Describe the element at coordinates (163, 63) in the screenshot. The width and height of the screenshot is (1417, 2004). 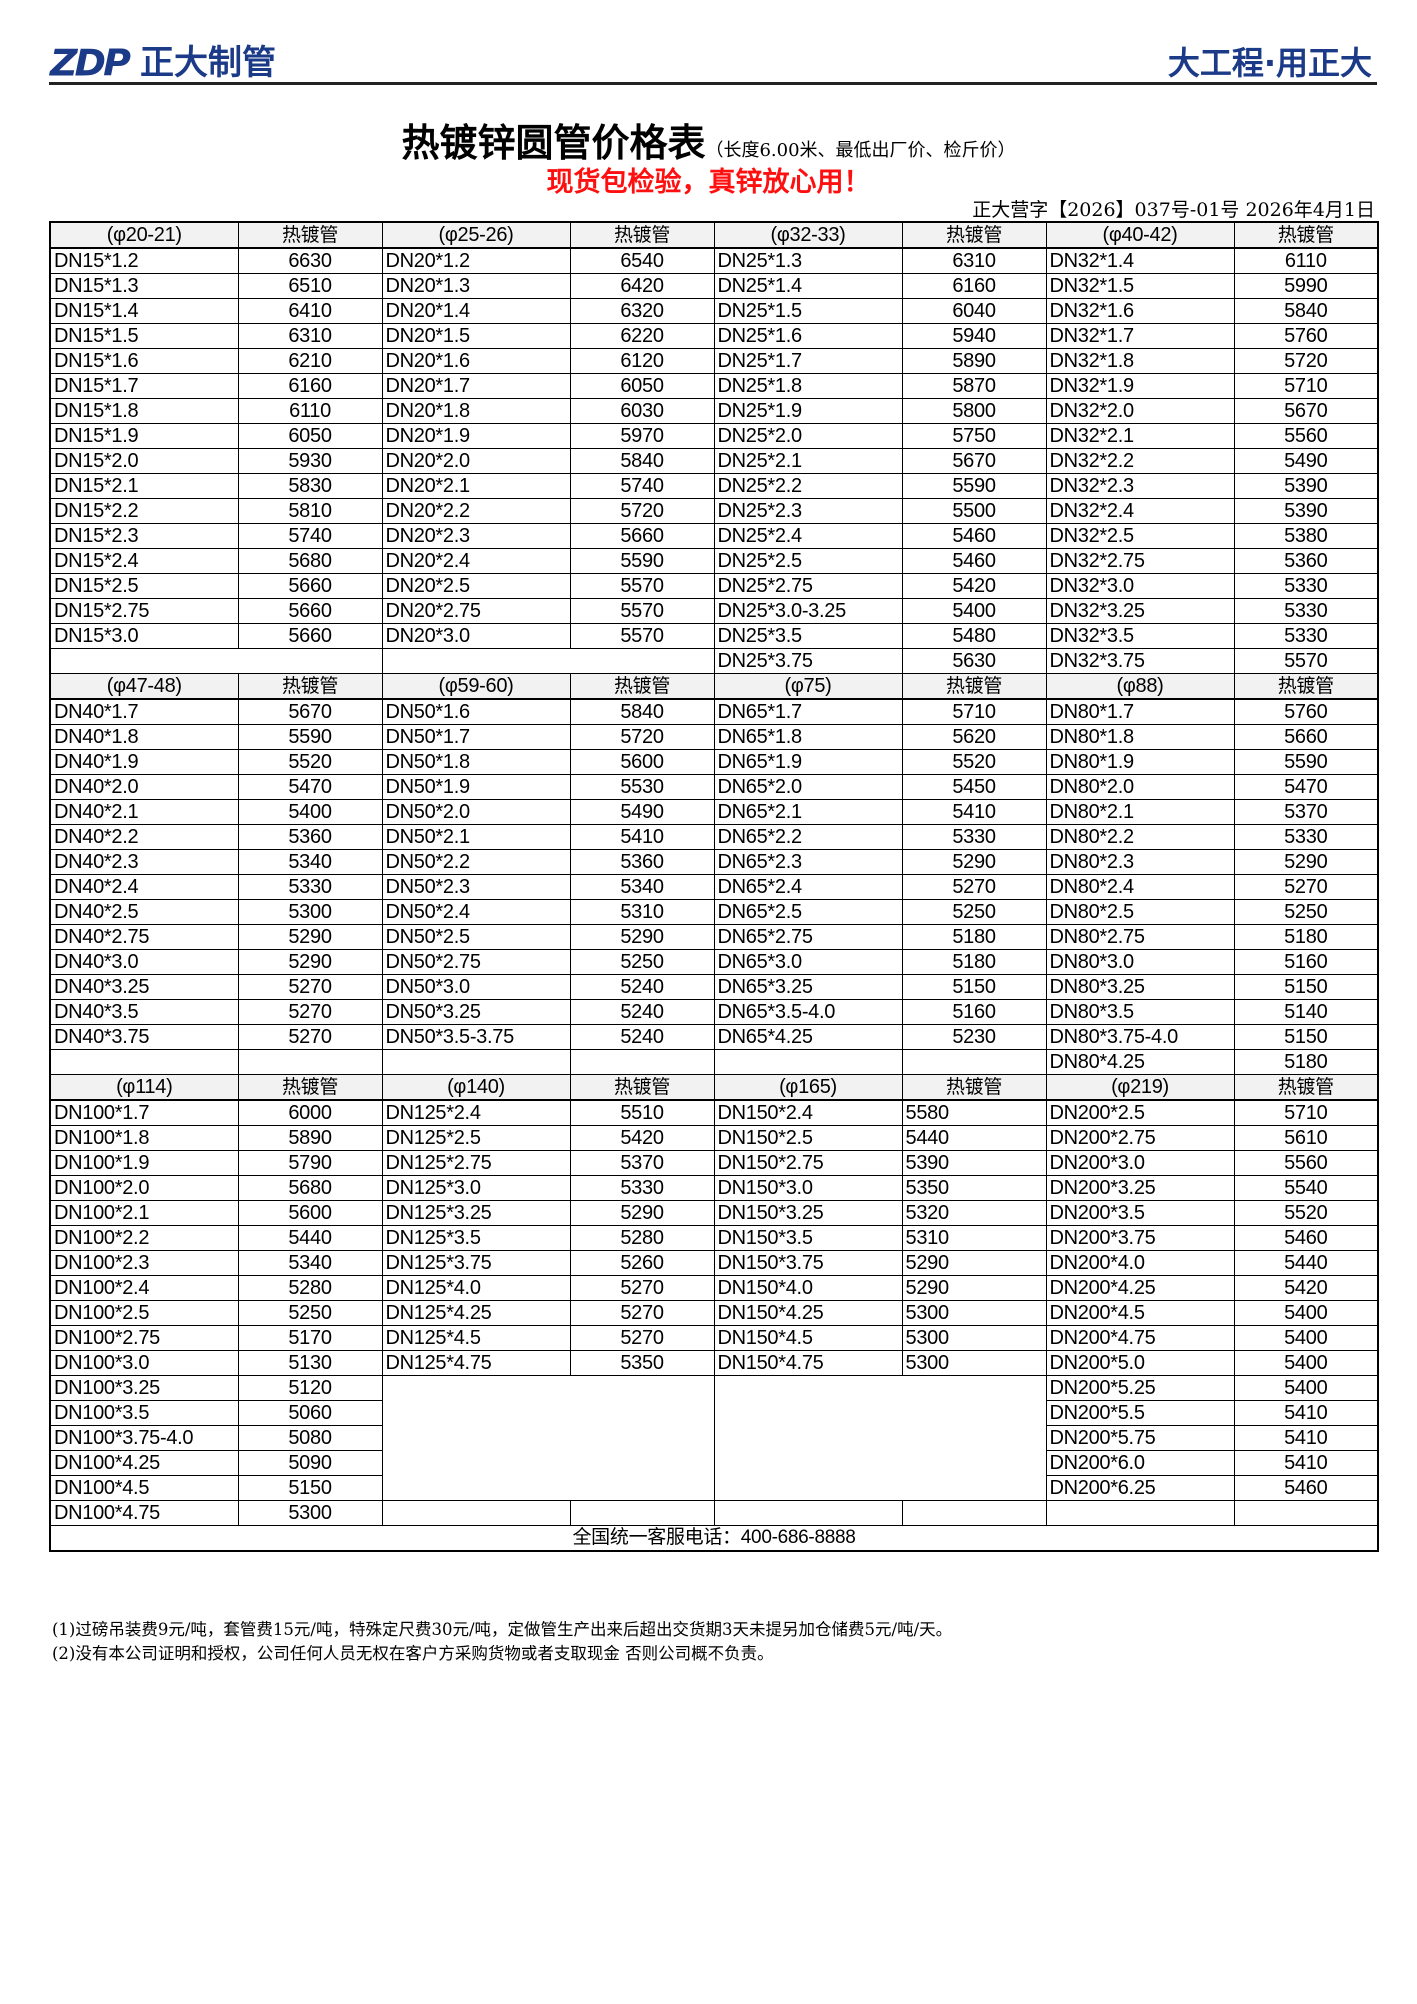
I see `company-logo: ZDP 正大制管` at that location.